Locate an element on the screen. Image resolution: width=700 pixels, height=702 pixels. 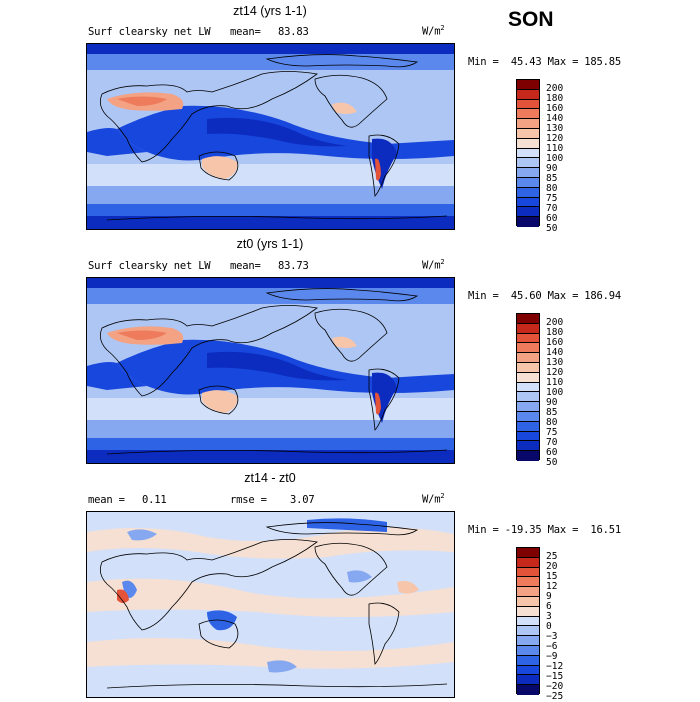
colorbar-label: −3 is located at coordinates (552, 636).